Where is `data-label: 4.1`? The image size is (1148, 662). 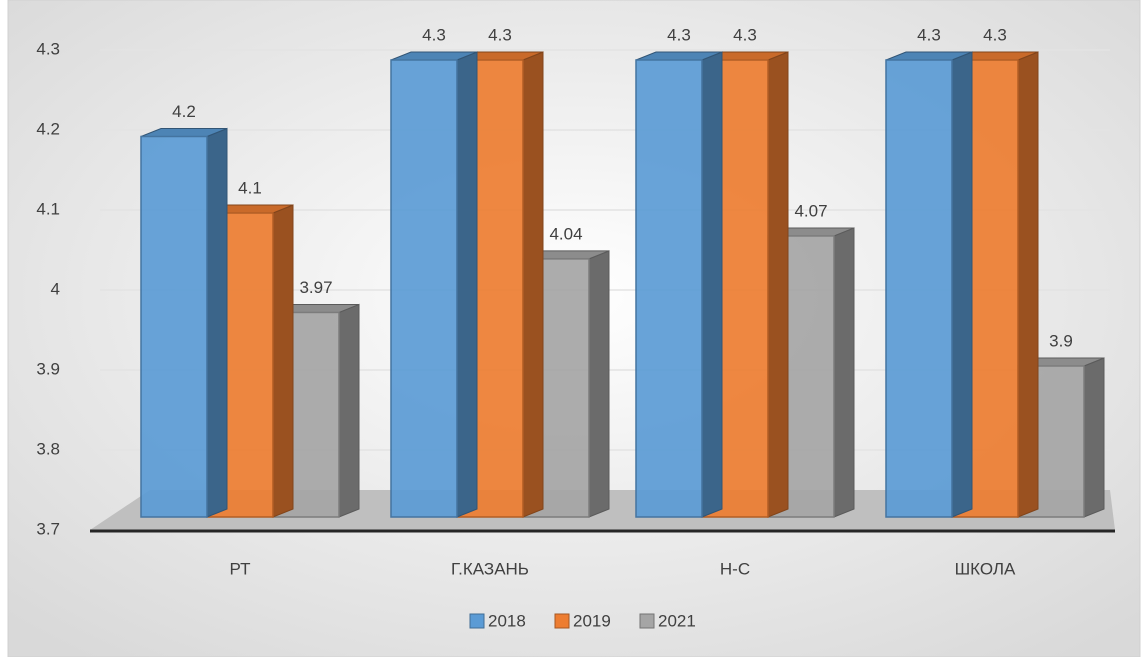 data-label: 4.1 is located at coordinates (250, 187).